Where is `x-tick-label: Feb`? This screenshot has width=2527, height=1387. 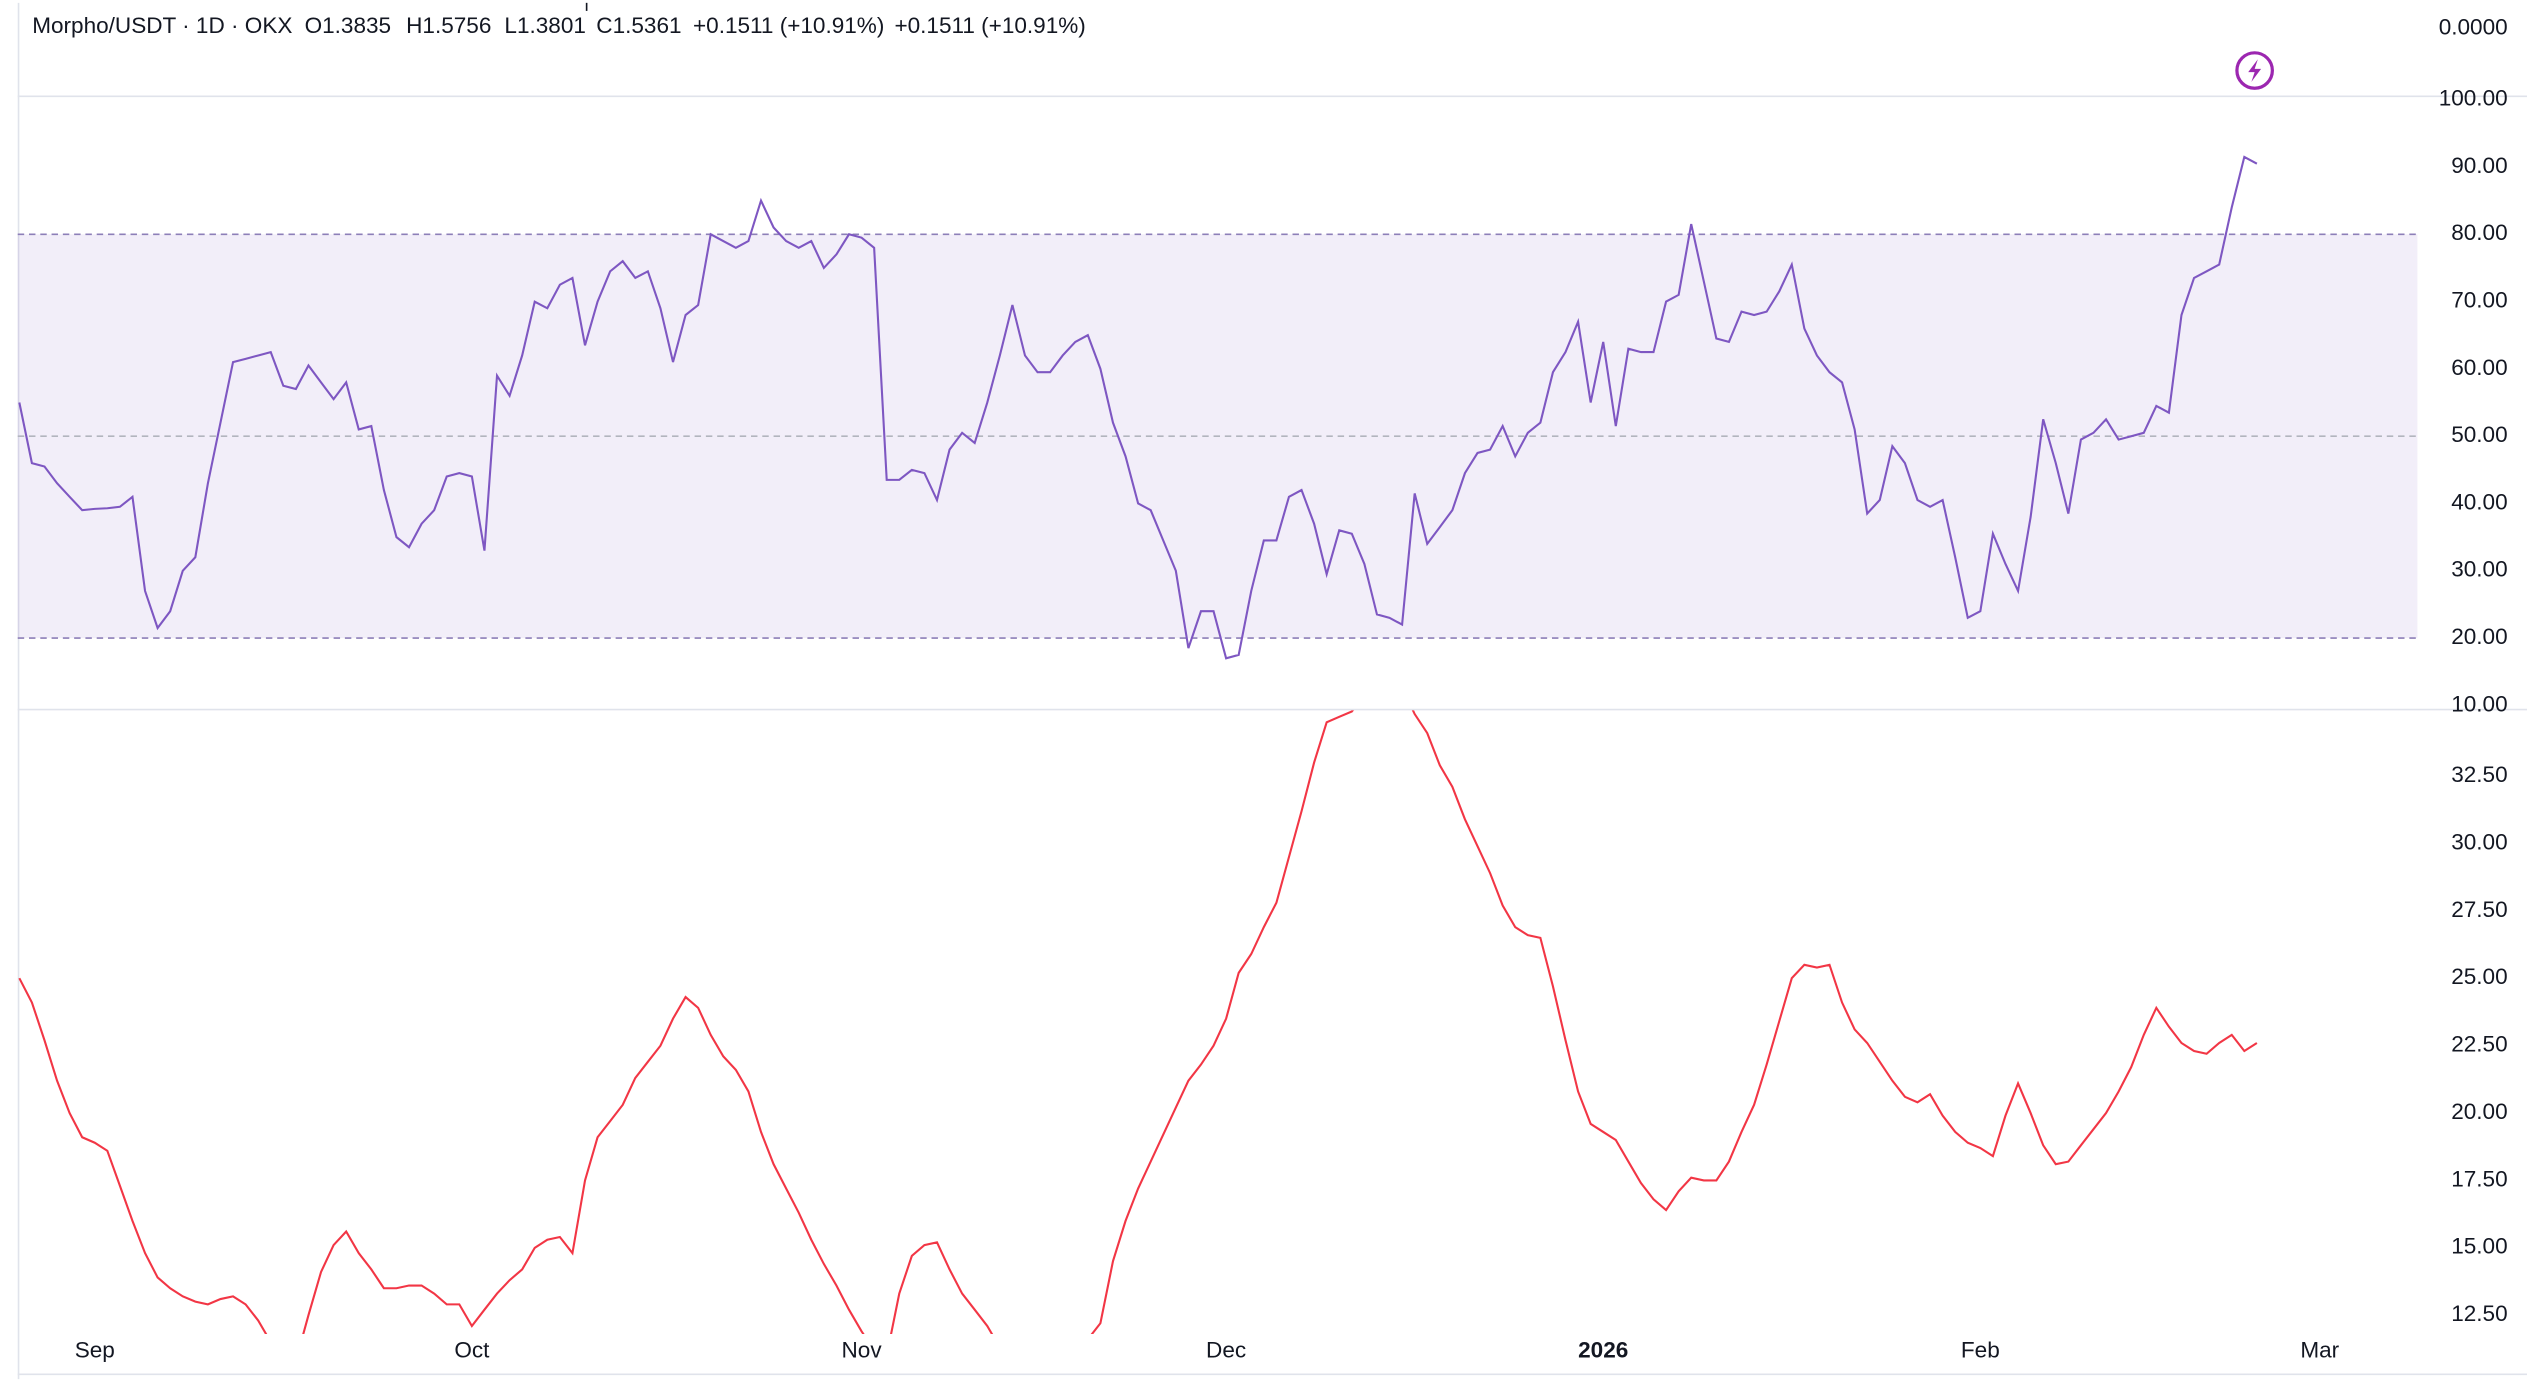 x-tick-label: Feb is located at coordinates (1980, 1350).